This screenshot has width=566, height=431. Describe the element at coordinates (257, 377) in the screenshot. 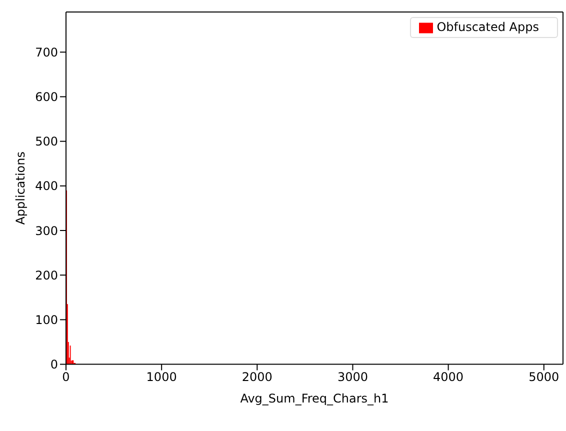

I see `x-tick-label: 2000` at that location.